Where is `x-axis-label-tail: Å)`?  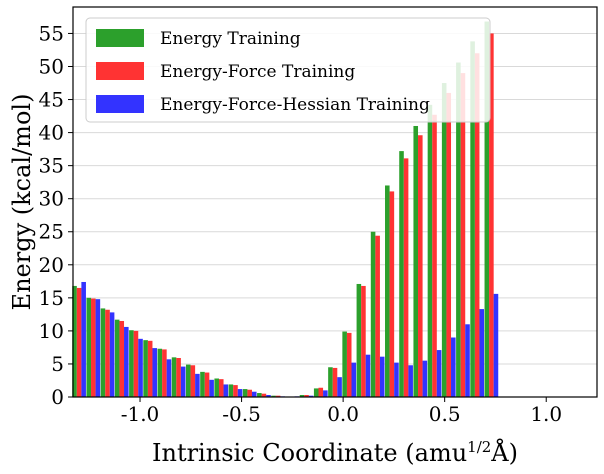
x-axis-label-tail: Å) is located at coordinates (504, 452).